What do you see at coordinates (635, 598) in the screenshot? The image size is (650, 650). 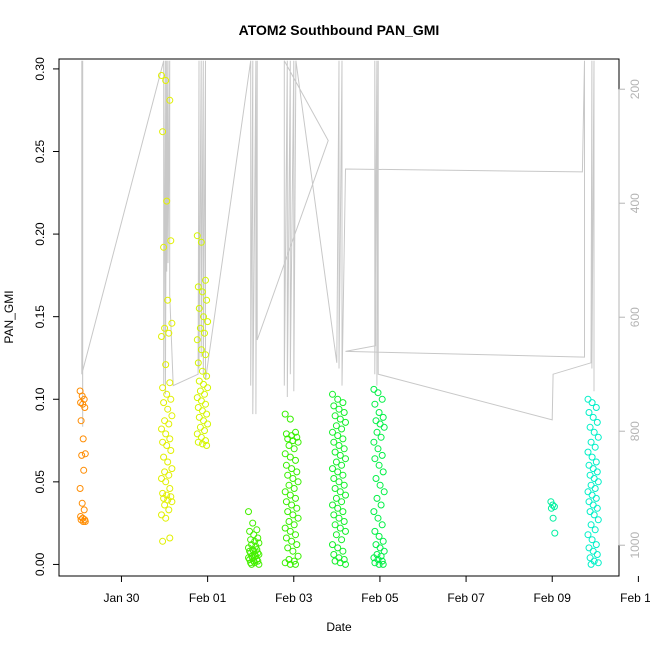 I see `x-tick-label: Feb 11` at bounding box center [635, 598].